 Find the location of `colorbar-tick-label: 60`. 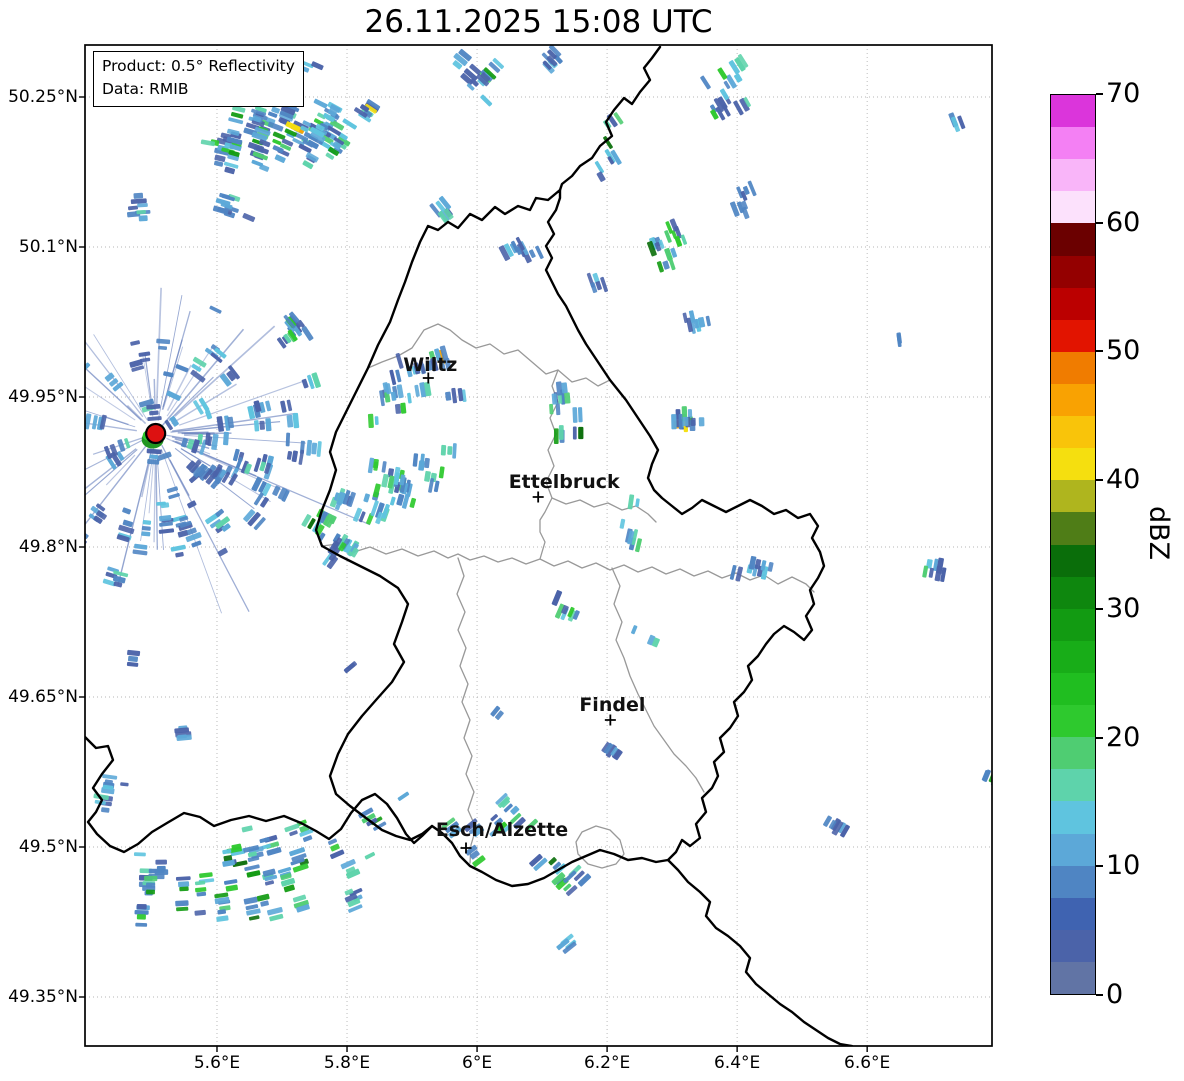

colorbar-tick-label: 60 is located at coordinates (1123, 222).